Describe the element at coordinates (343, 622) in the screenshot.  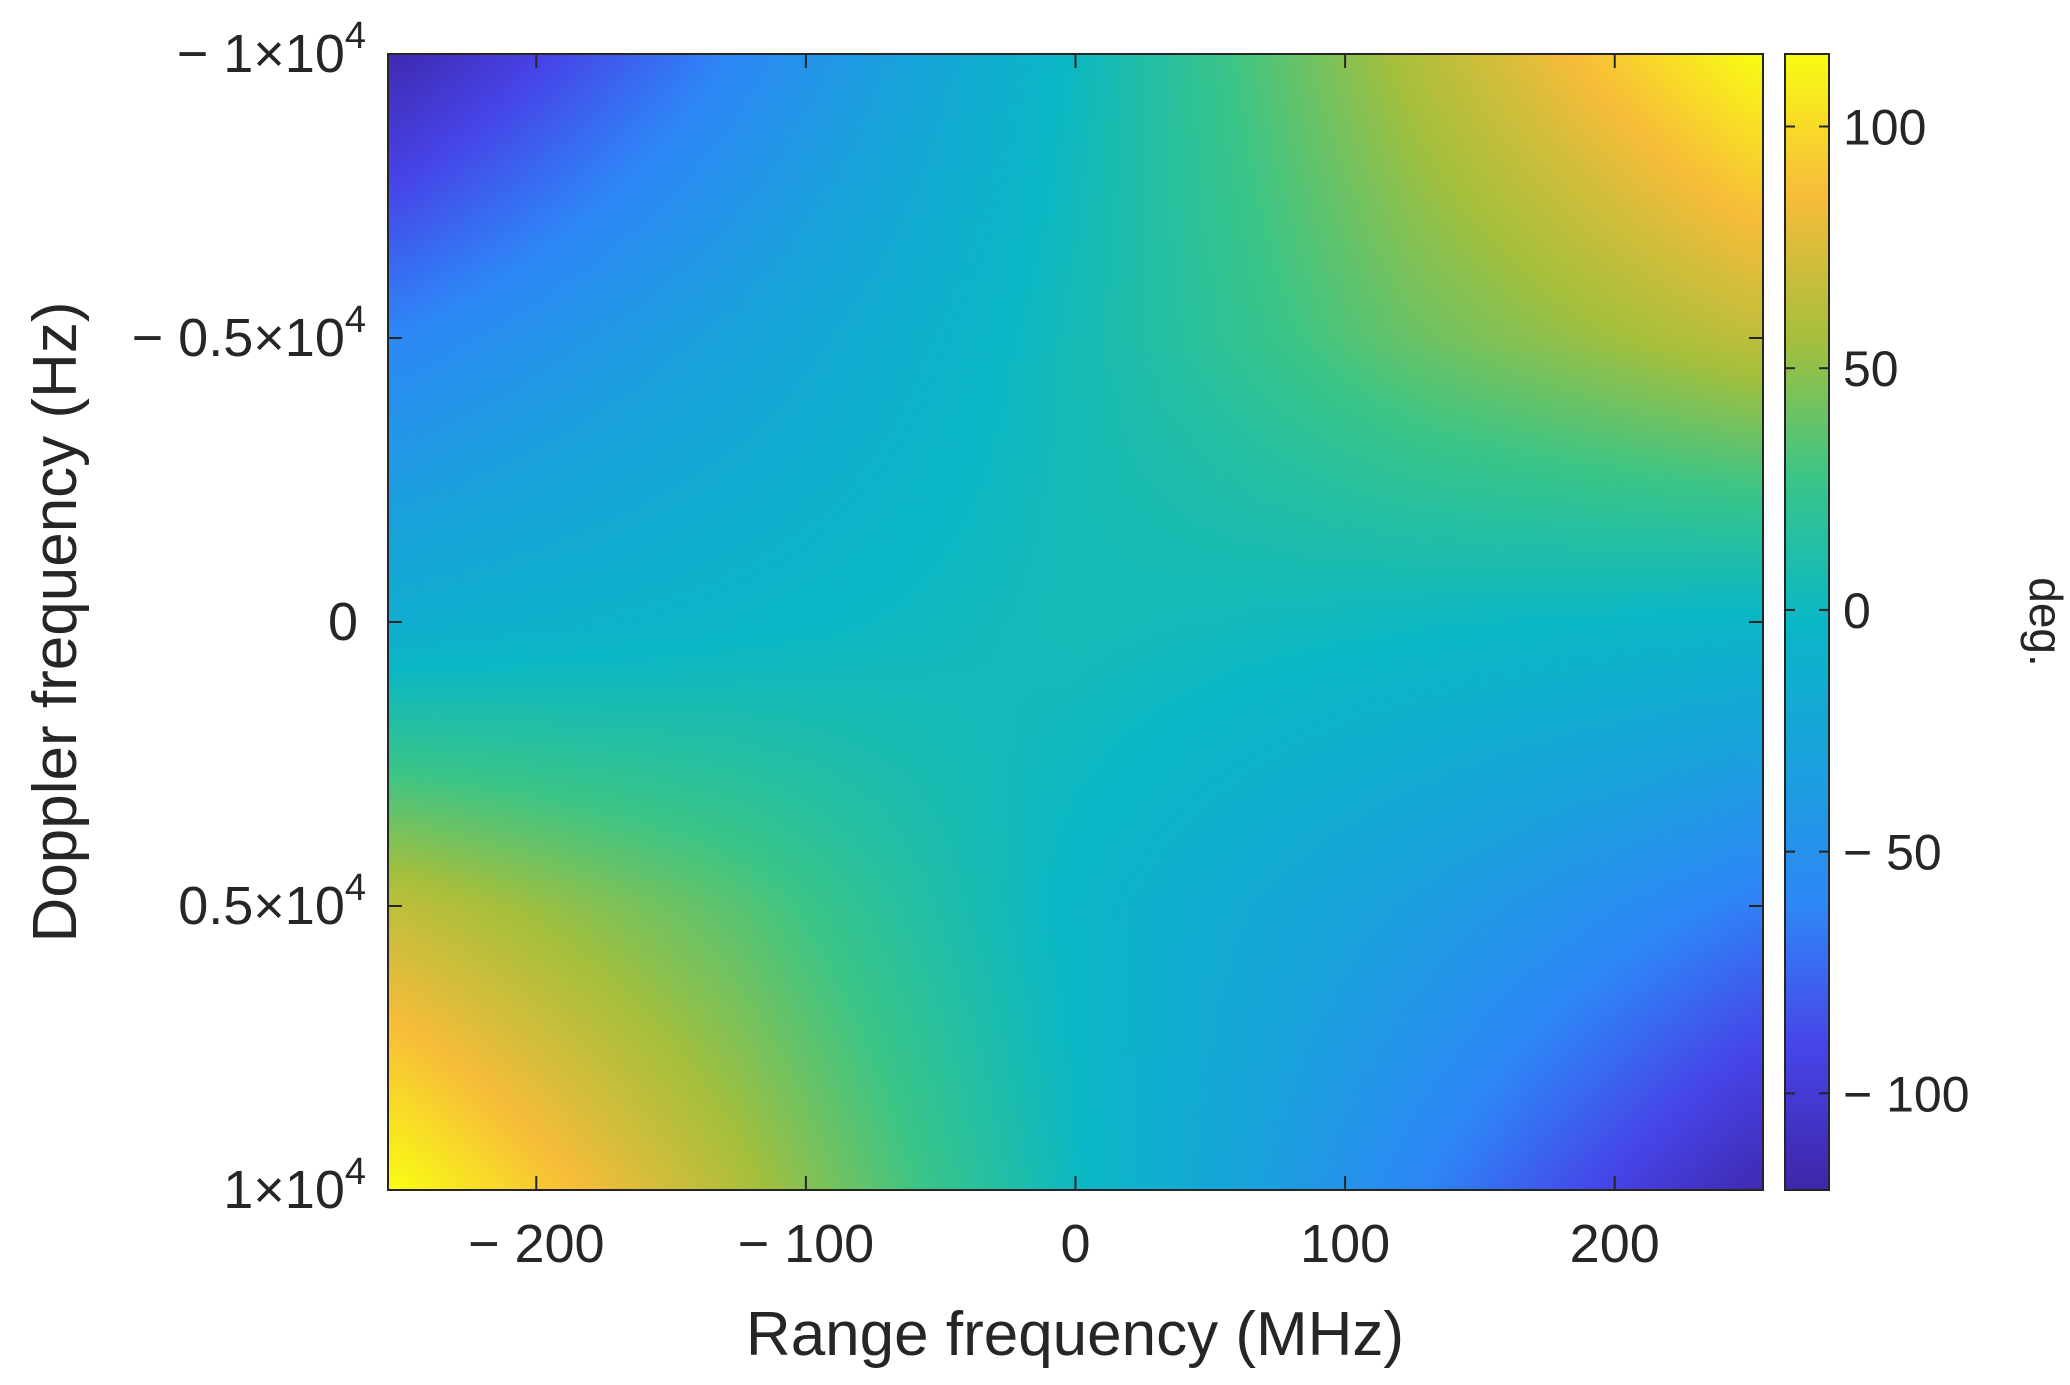
I see `y-tick-label: 0` at that location.